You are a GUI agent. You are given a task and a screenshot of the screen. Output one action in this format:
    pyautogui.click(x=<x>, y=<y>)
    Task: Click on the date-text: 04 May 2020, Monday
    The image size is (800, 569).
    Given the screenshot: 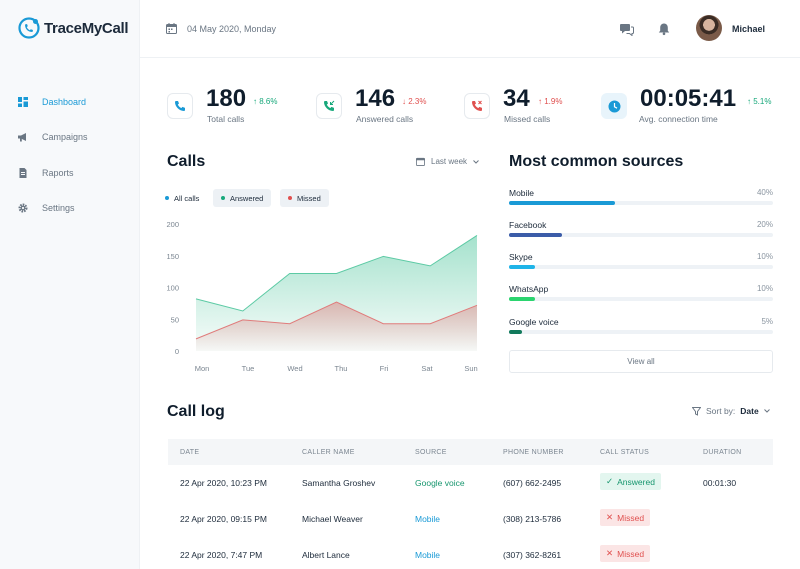 What is the action you would take?
    pyautogui.click(x=232, y=28)
    